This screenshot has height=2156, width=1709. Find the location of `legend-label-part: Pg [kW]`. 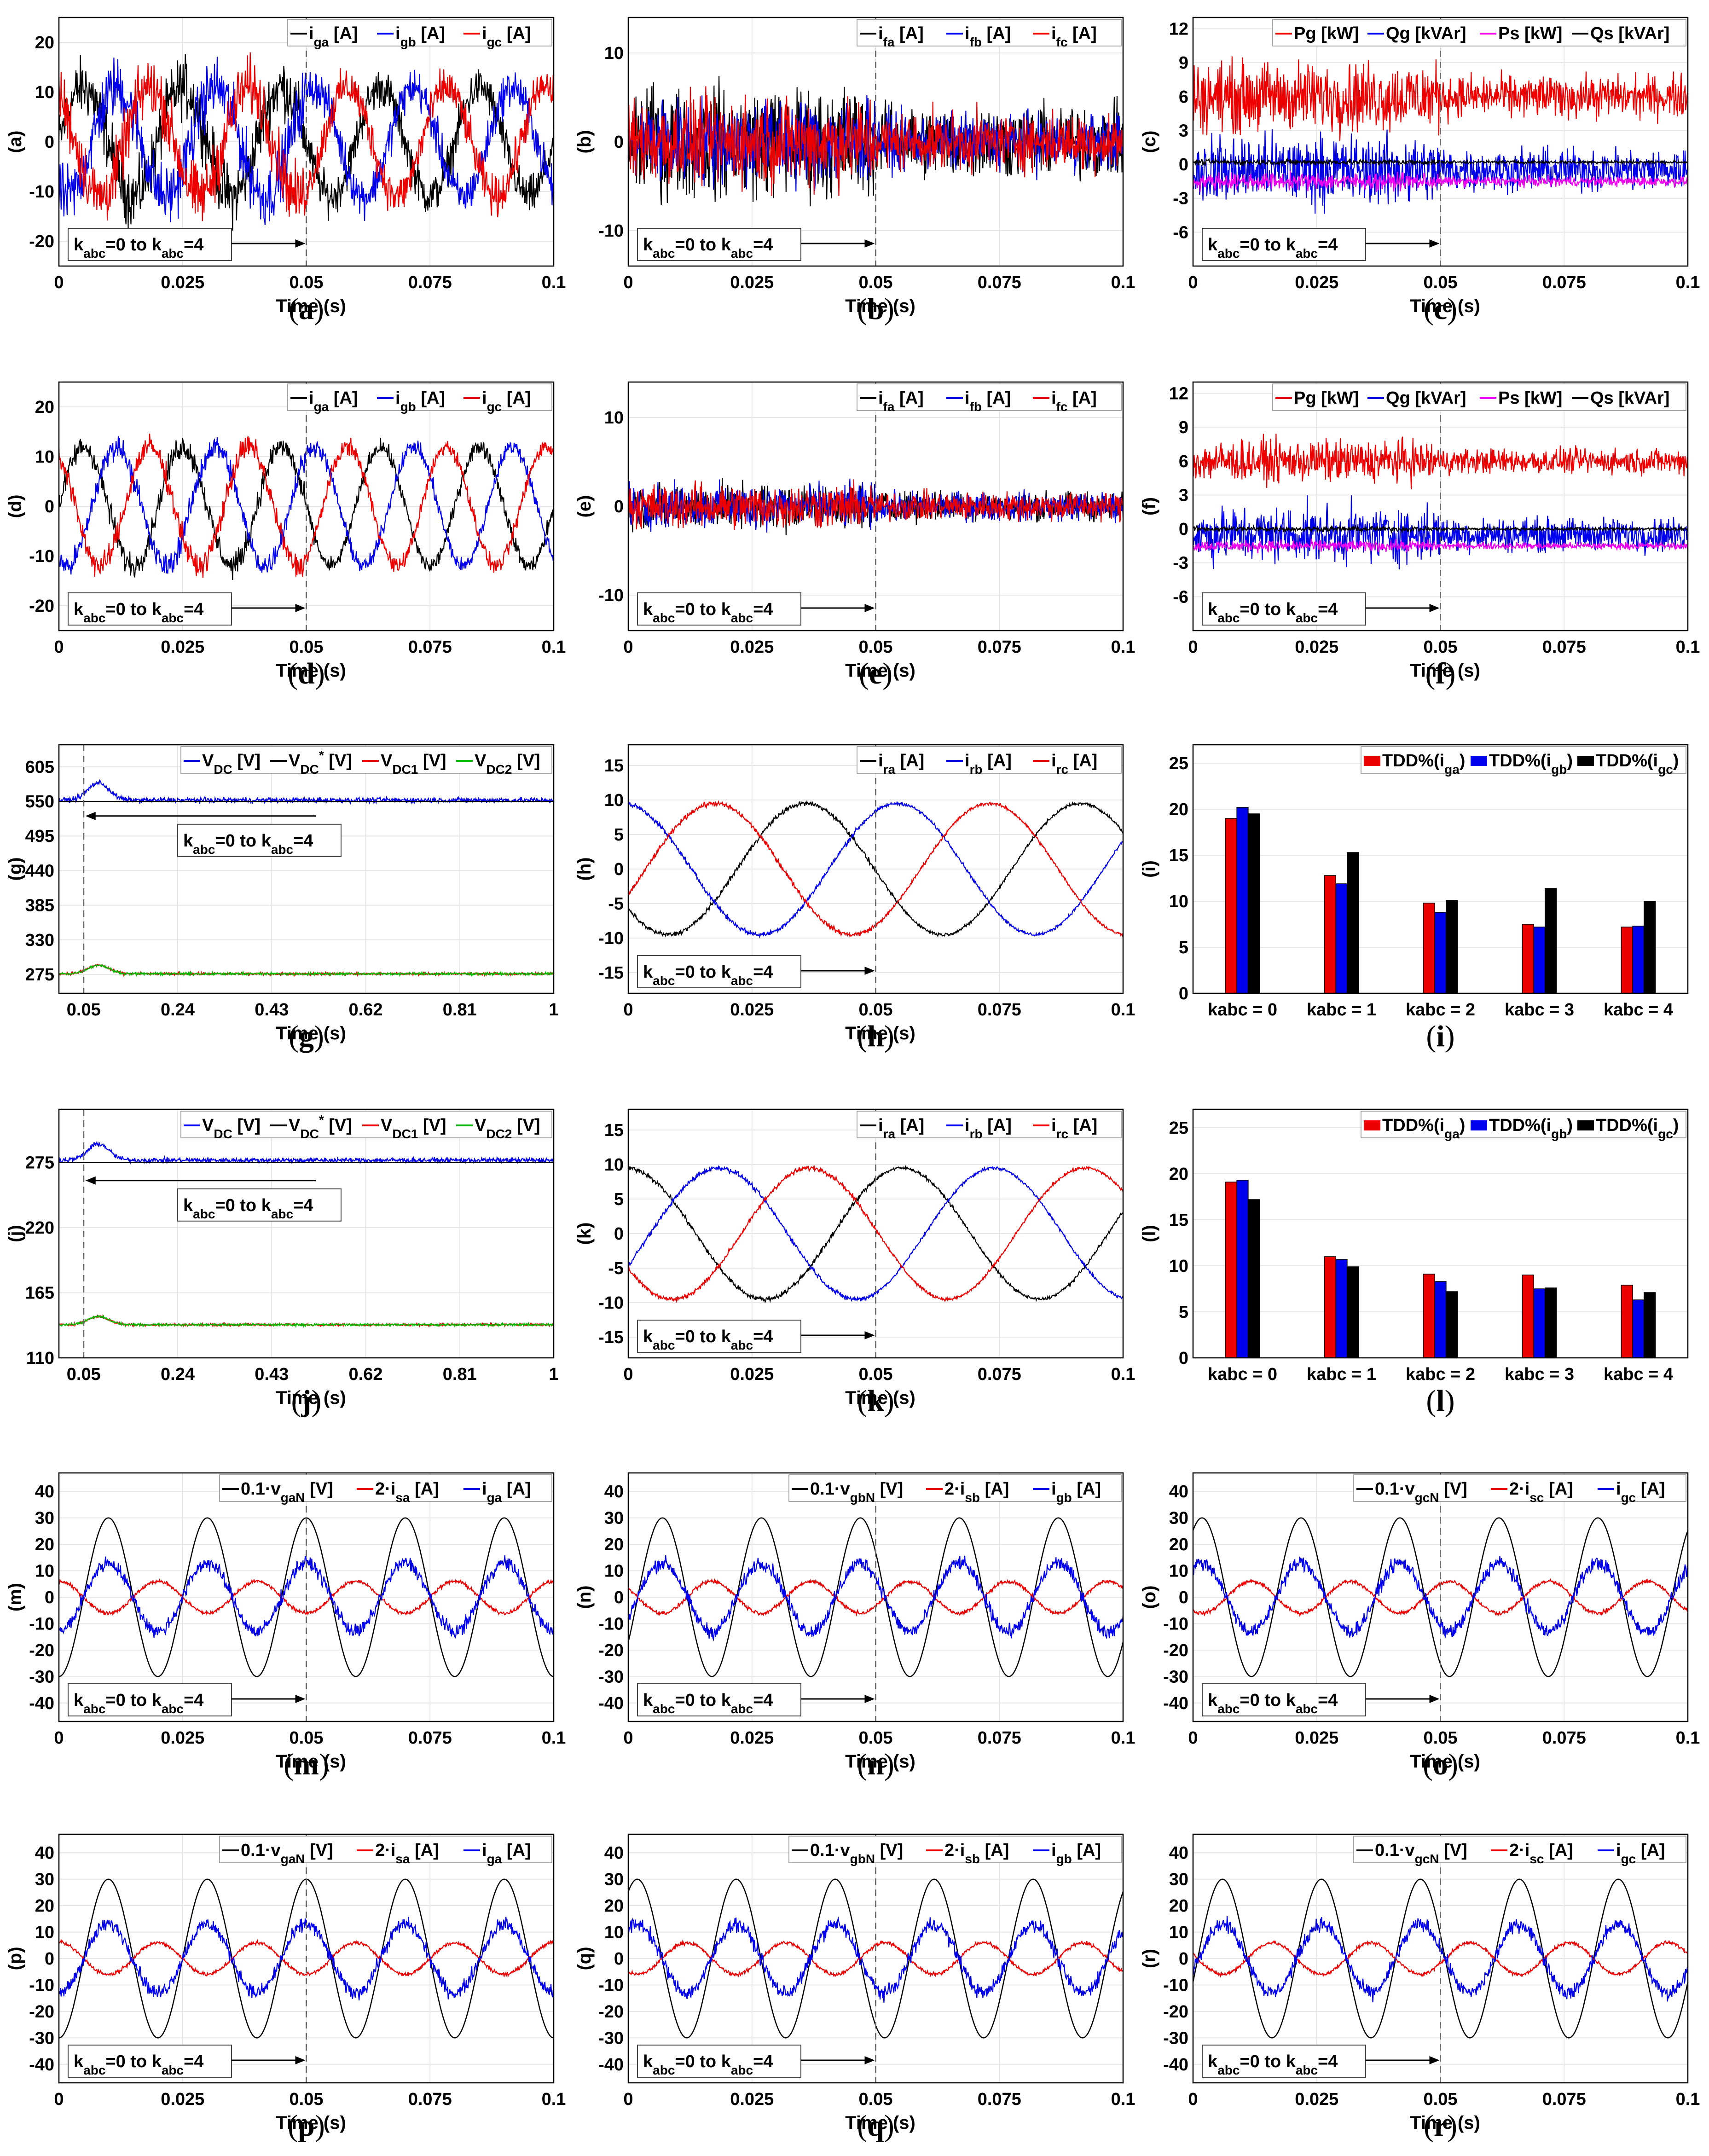

legend-label-part: Pg [kW] is located at coordinates (1326, 398).